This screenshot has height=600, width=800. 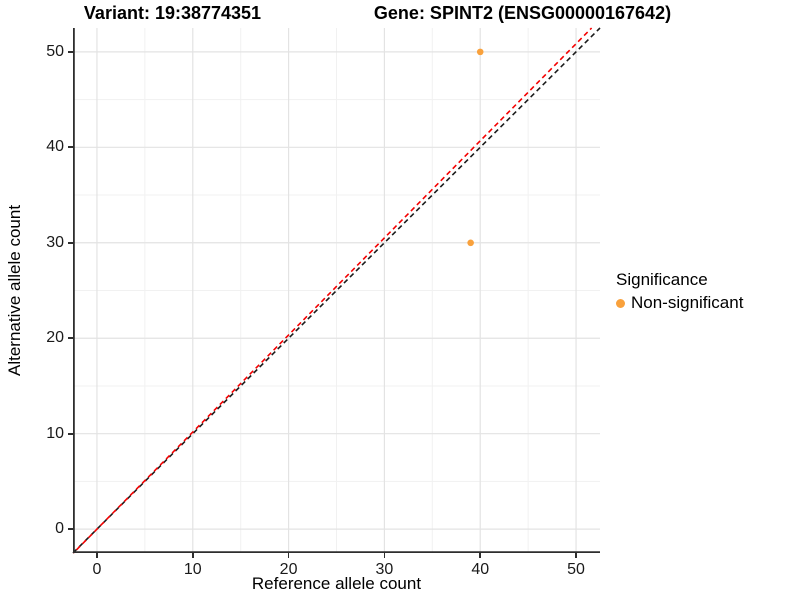 I want to click on y-tick-label: 30, so click(x=55, y=242).